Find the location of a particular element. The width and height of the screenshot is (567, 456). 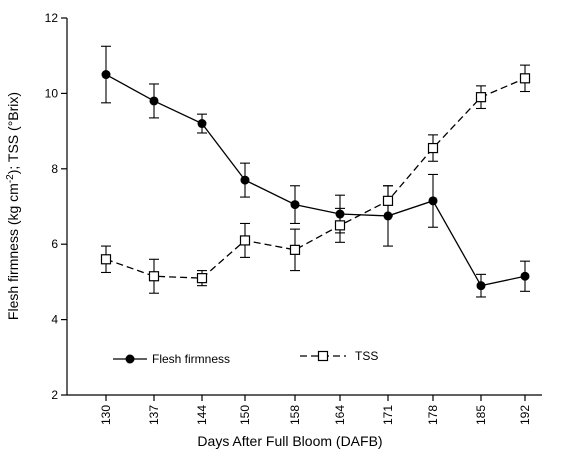

legend-marker-flesh-firmness is located at coordinates (130, 359).